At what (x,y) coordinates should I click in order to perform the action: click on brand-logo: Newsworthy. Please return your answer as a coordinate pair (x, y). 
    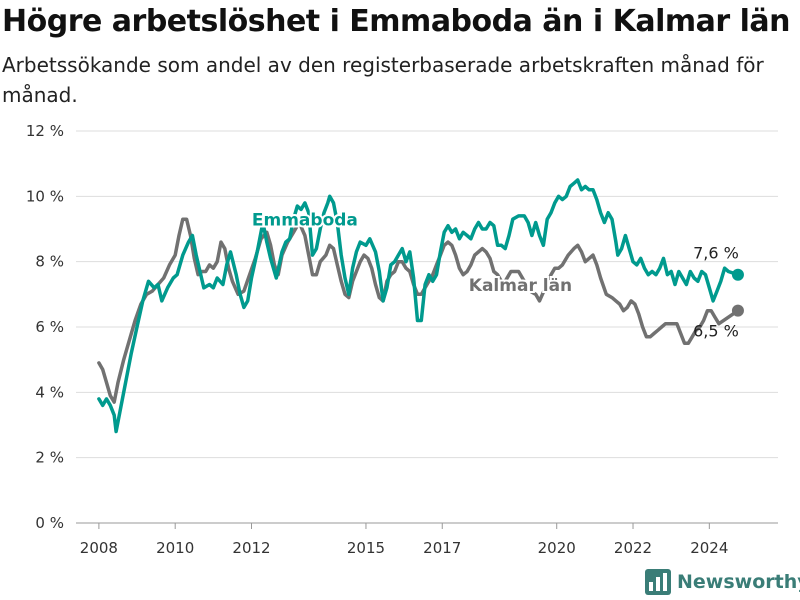
    Looking at the image, I should click on (722, 582).